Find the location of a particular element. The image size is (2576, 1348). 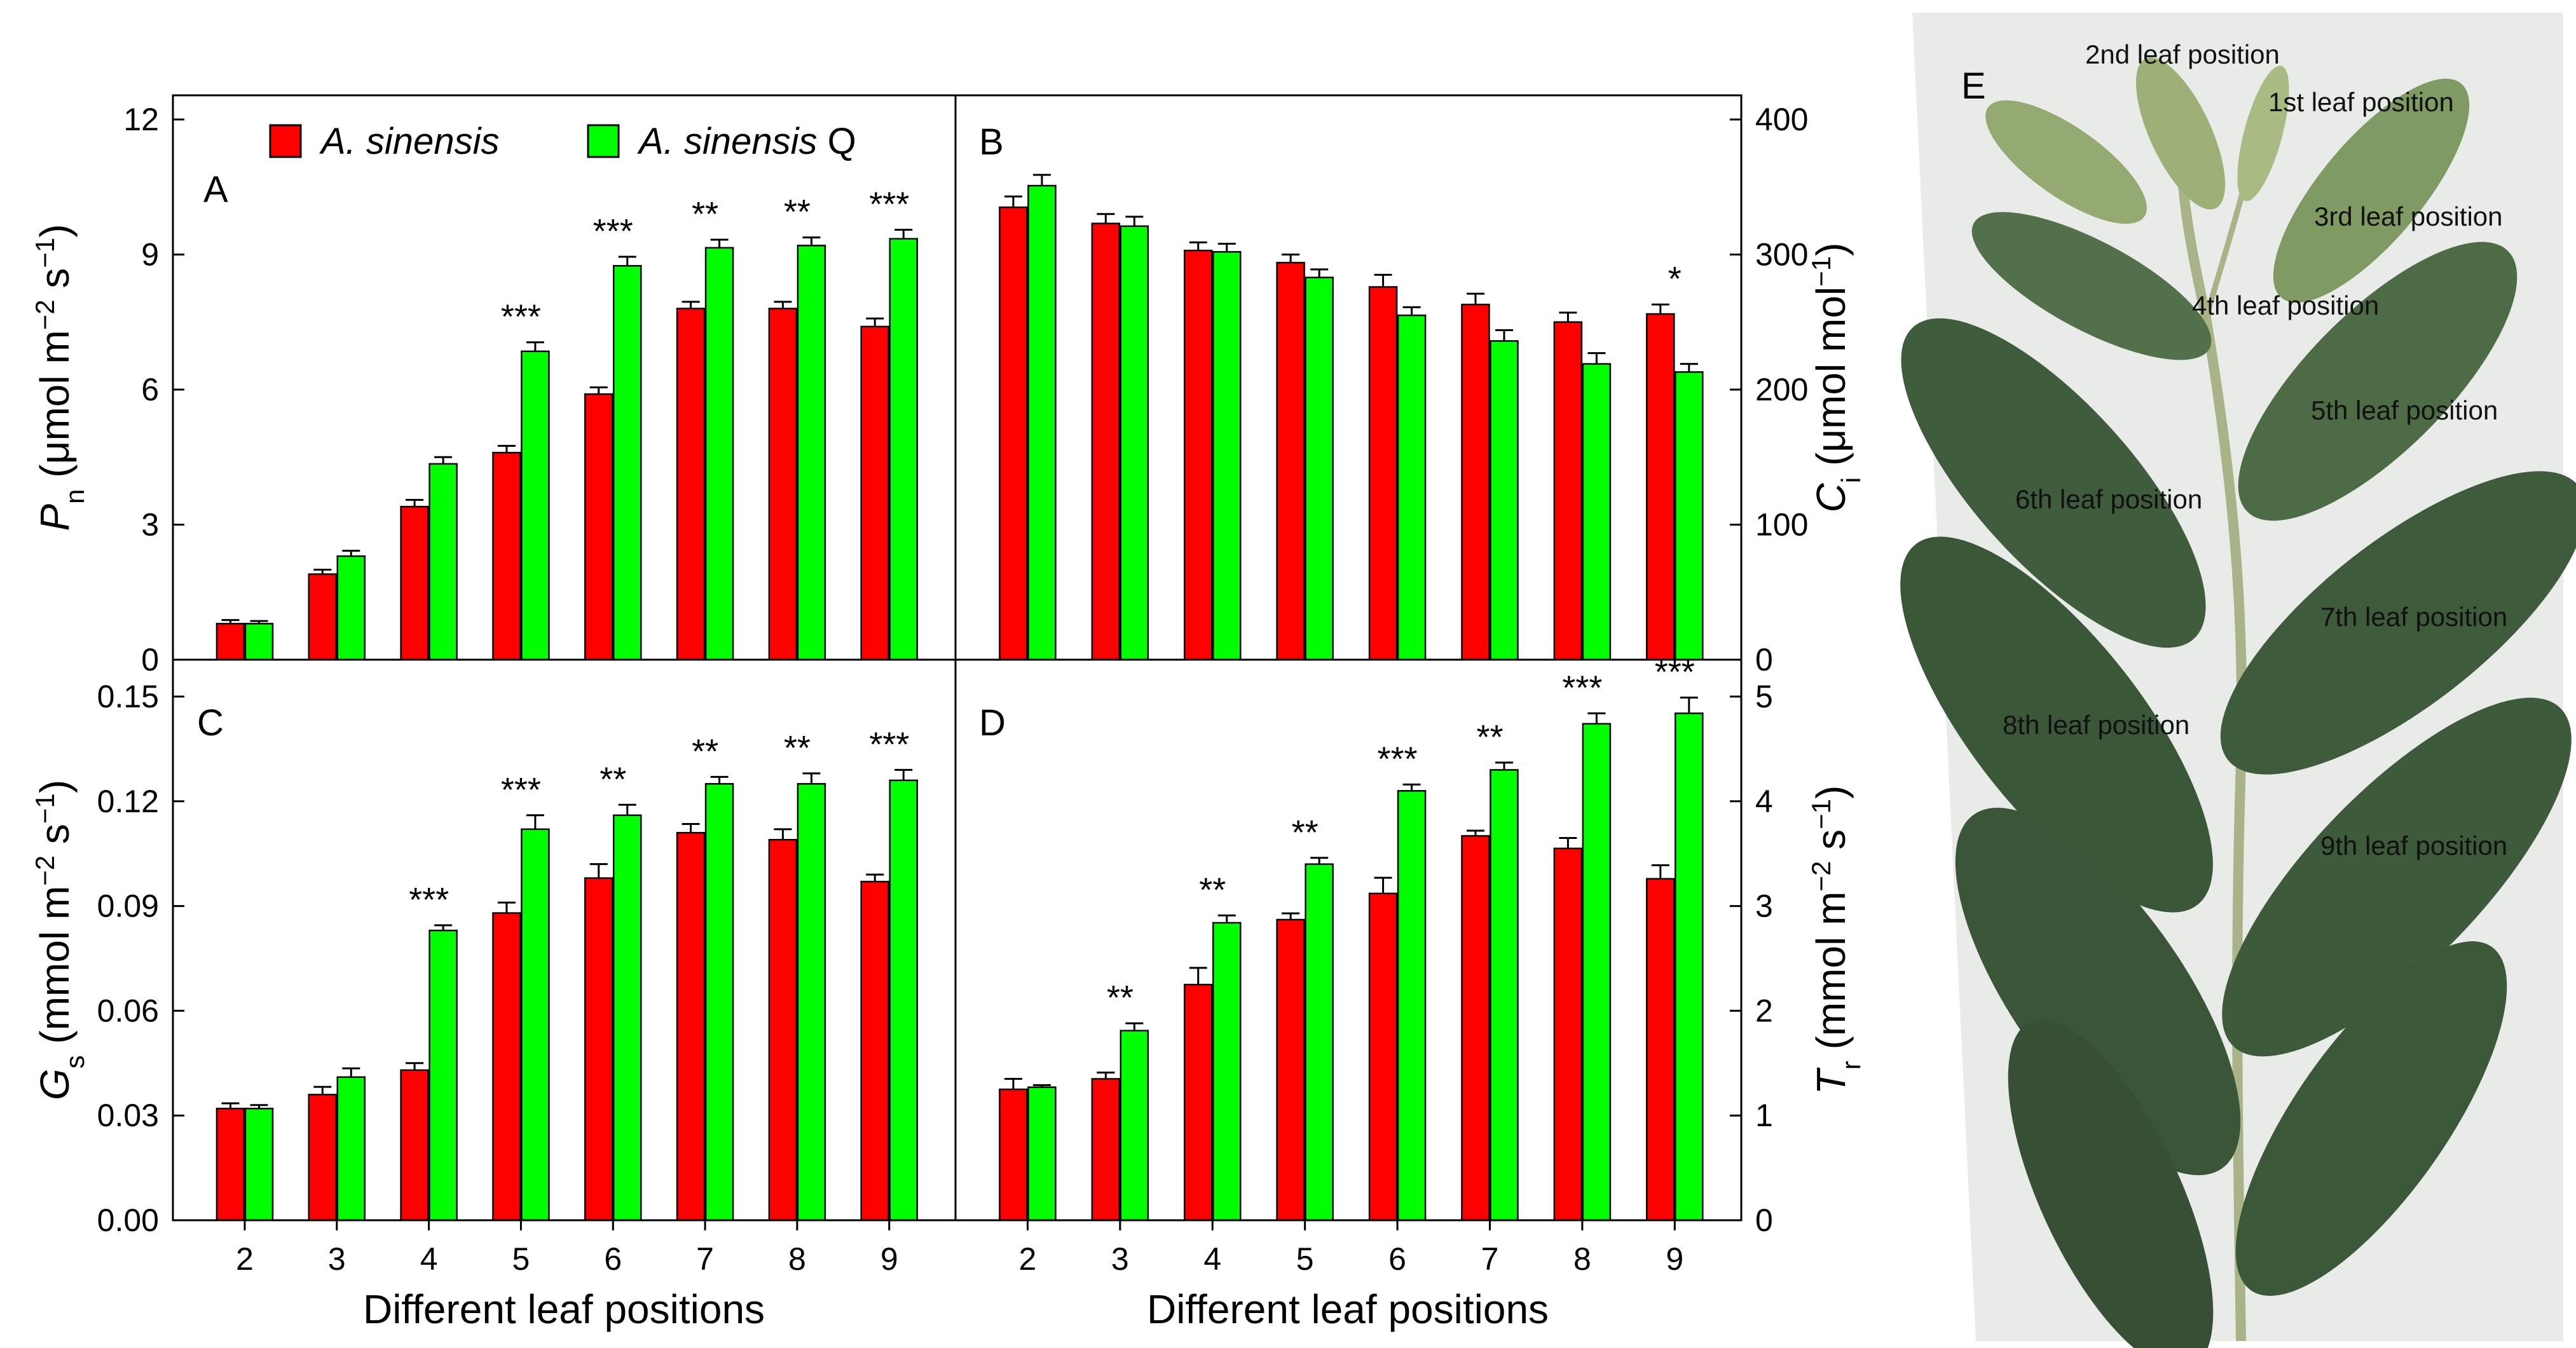

xtick-label-C-3: 3 is located at coordinates (337, 1259).